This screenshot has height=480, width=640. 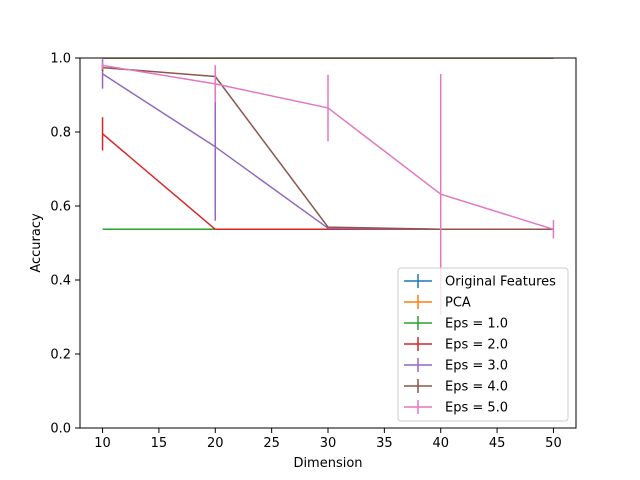 I want to click on y-tick-label: 0.6, so click(x=60, y=207).